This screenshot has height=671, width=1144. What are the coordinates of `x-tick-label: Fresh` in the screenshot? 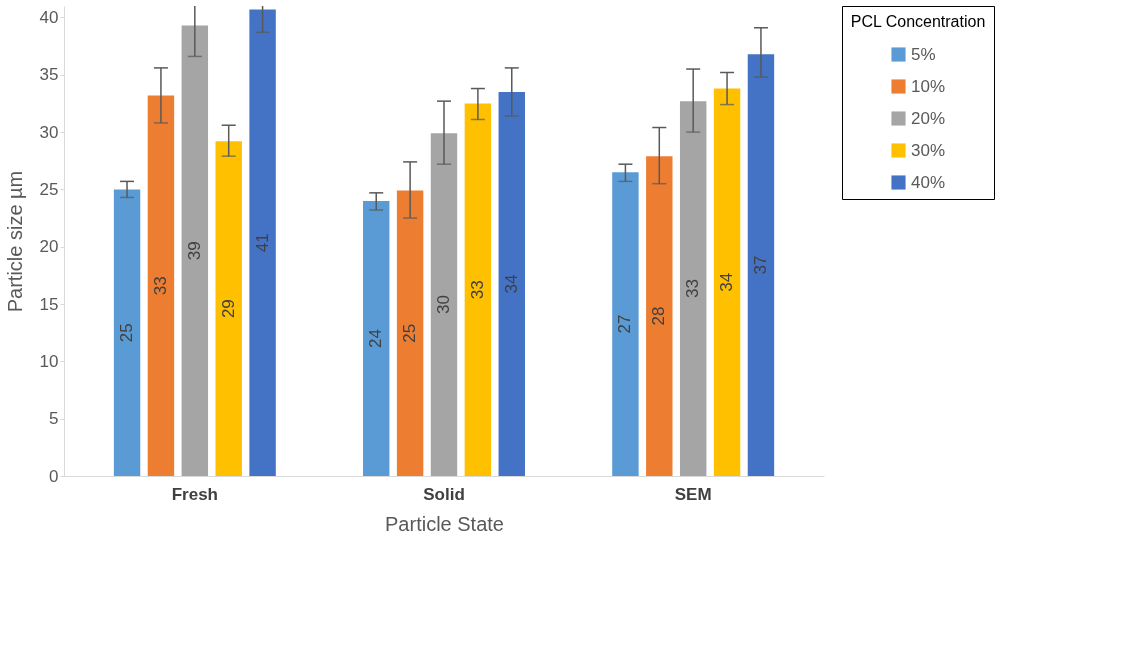 It's located at (194, 494).